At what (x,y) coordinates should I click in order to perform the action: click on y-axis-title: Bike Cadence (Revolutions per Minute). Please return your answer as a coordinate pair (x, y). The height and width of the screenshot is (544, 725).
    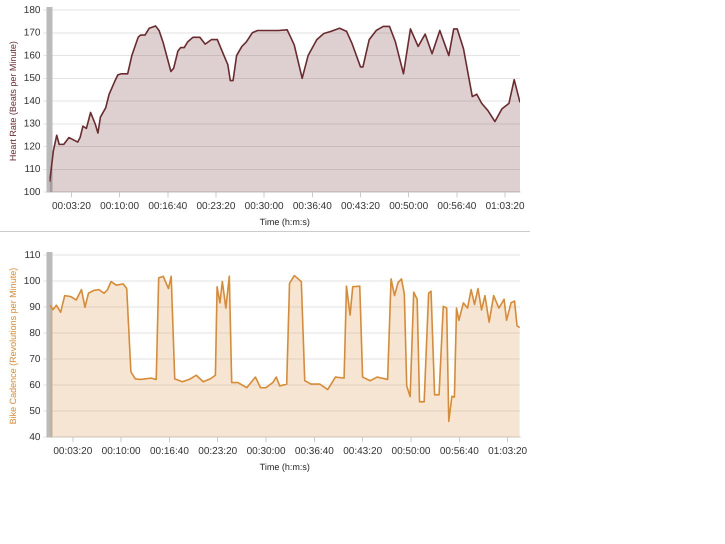
    Looking at the image, I should click on (13, 346).